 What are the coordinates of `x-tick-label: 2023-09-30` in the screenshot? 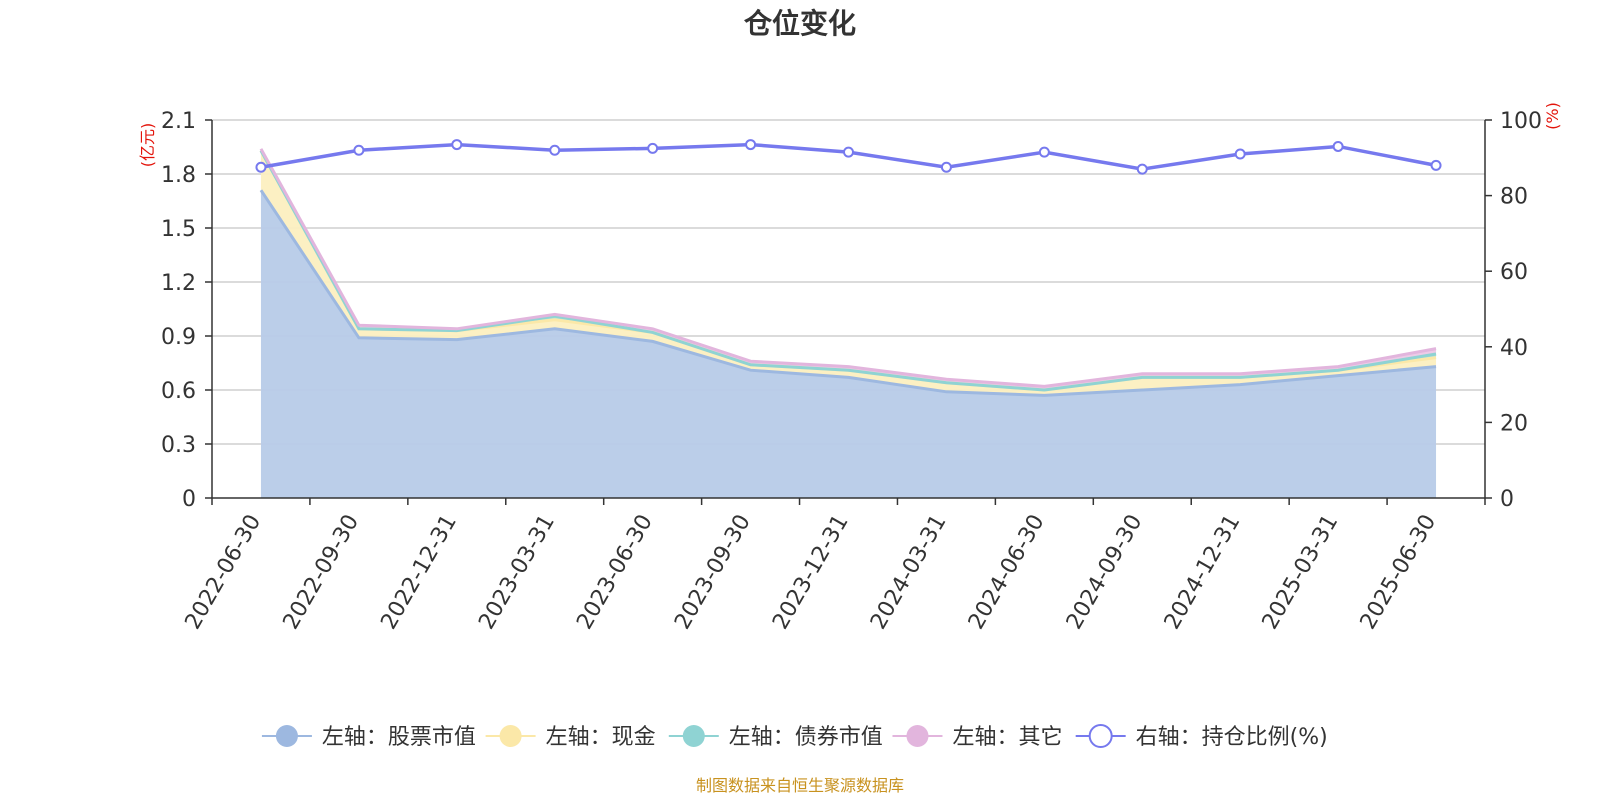 It's located at (713, 572).